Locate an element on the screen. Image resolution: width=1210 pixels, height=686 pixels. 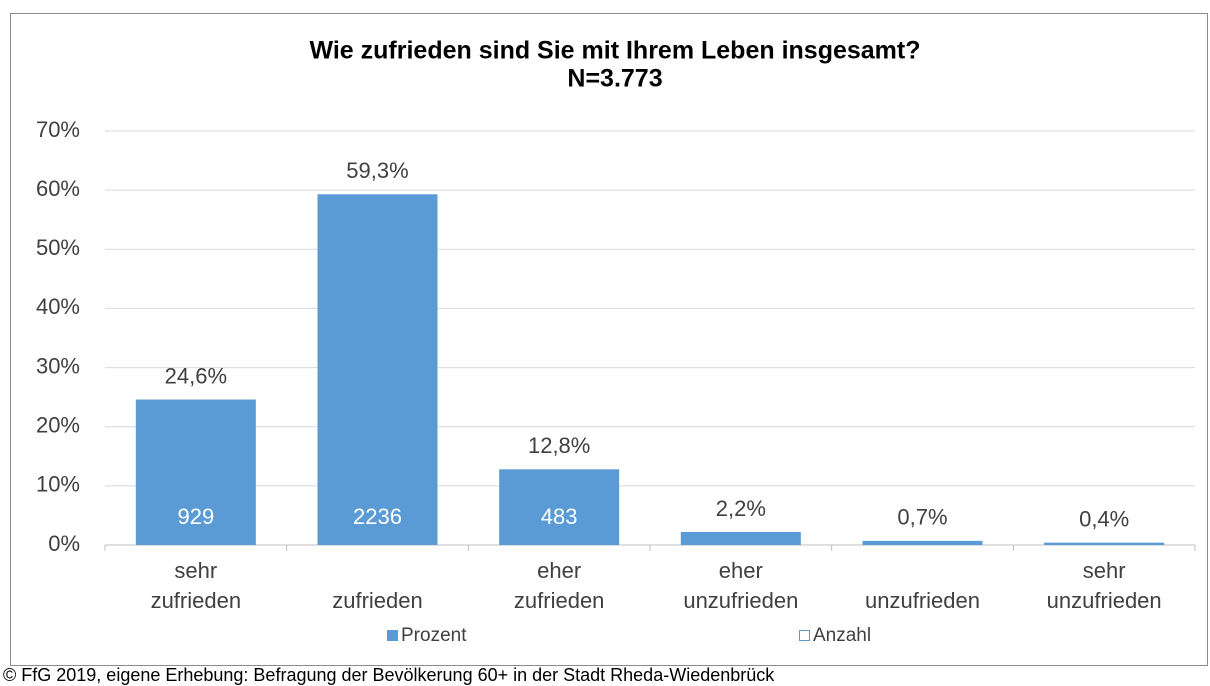
value-label: 12,8% is located at coordinates (559, 445).